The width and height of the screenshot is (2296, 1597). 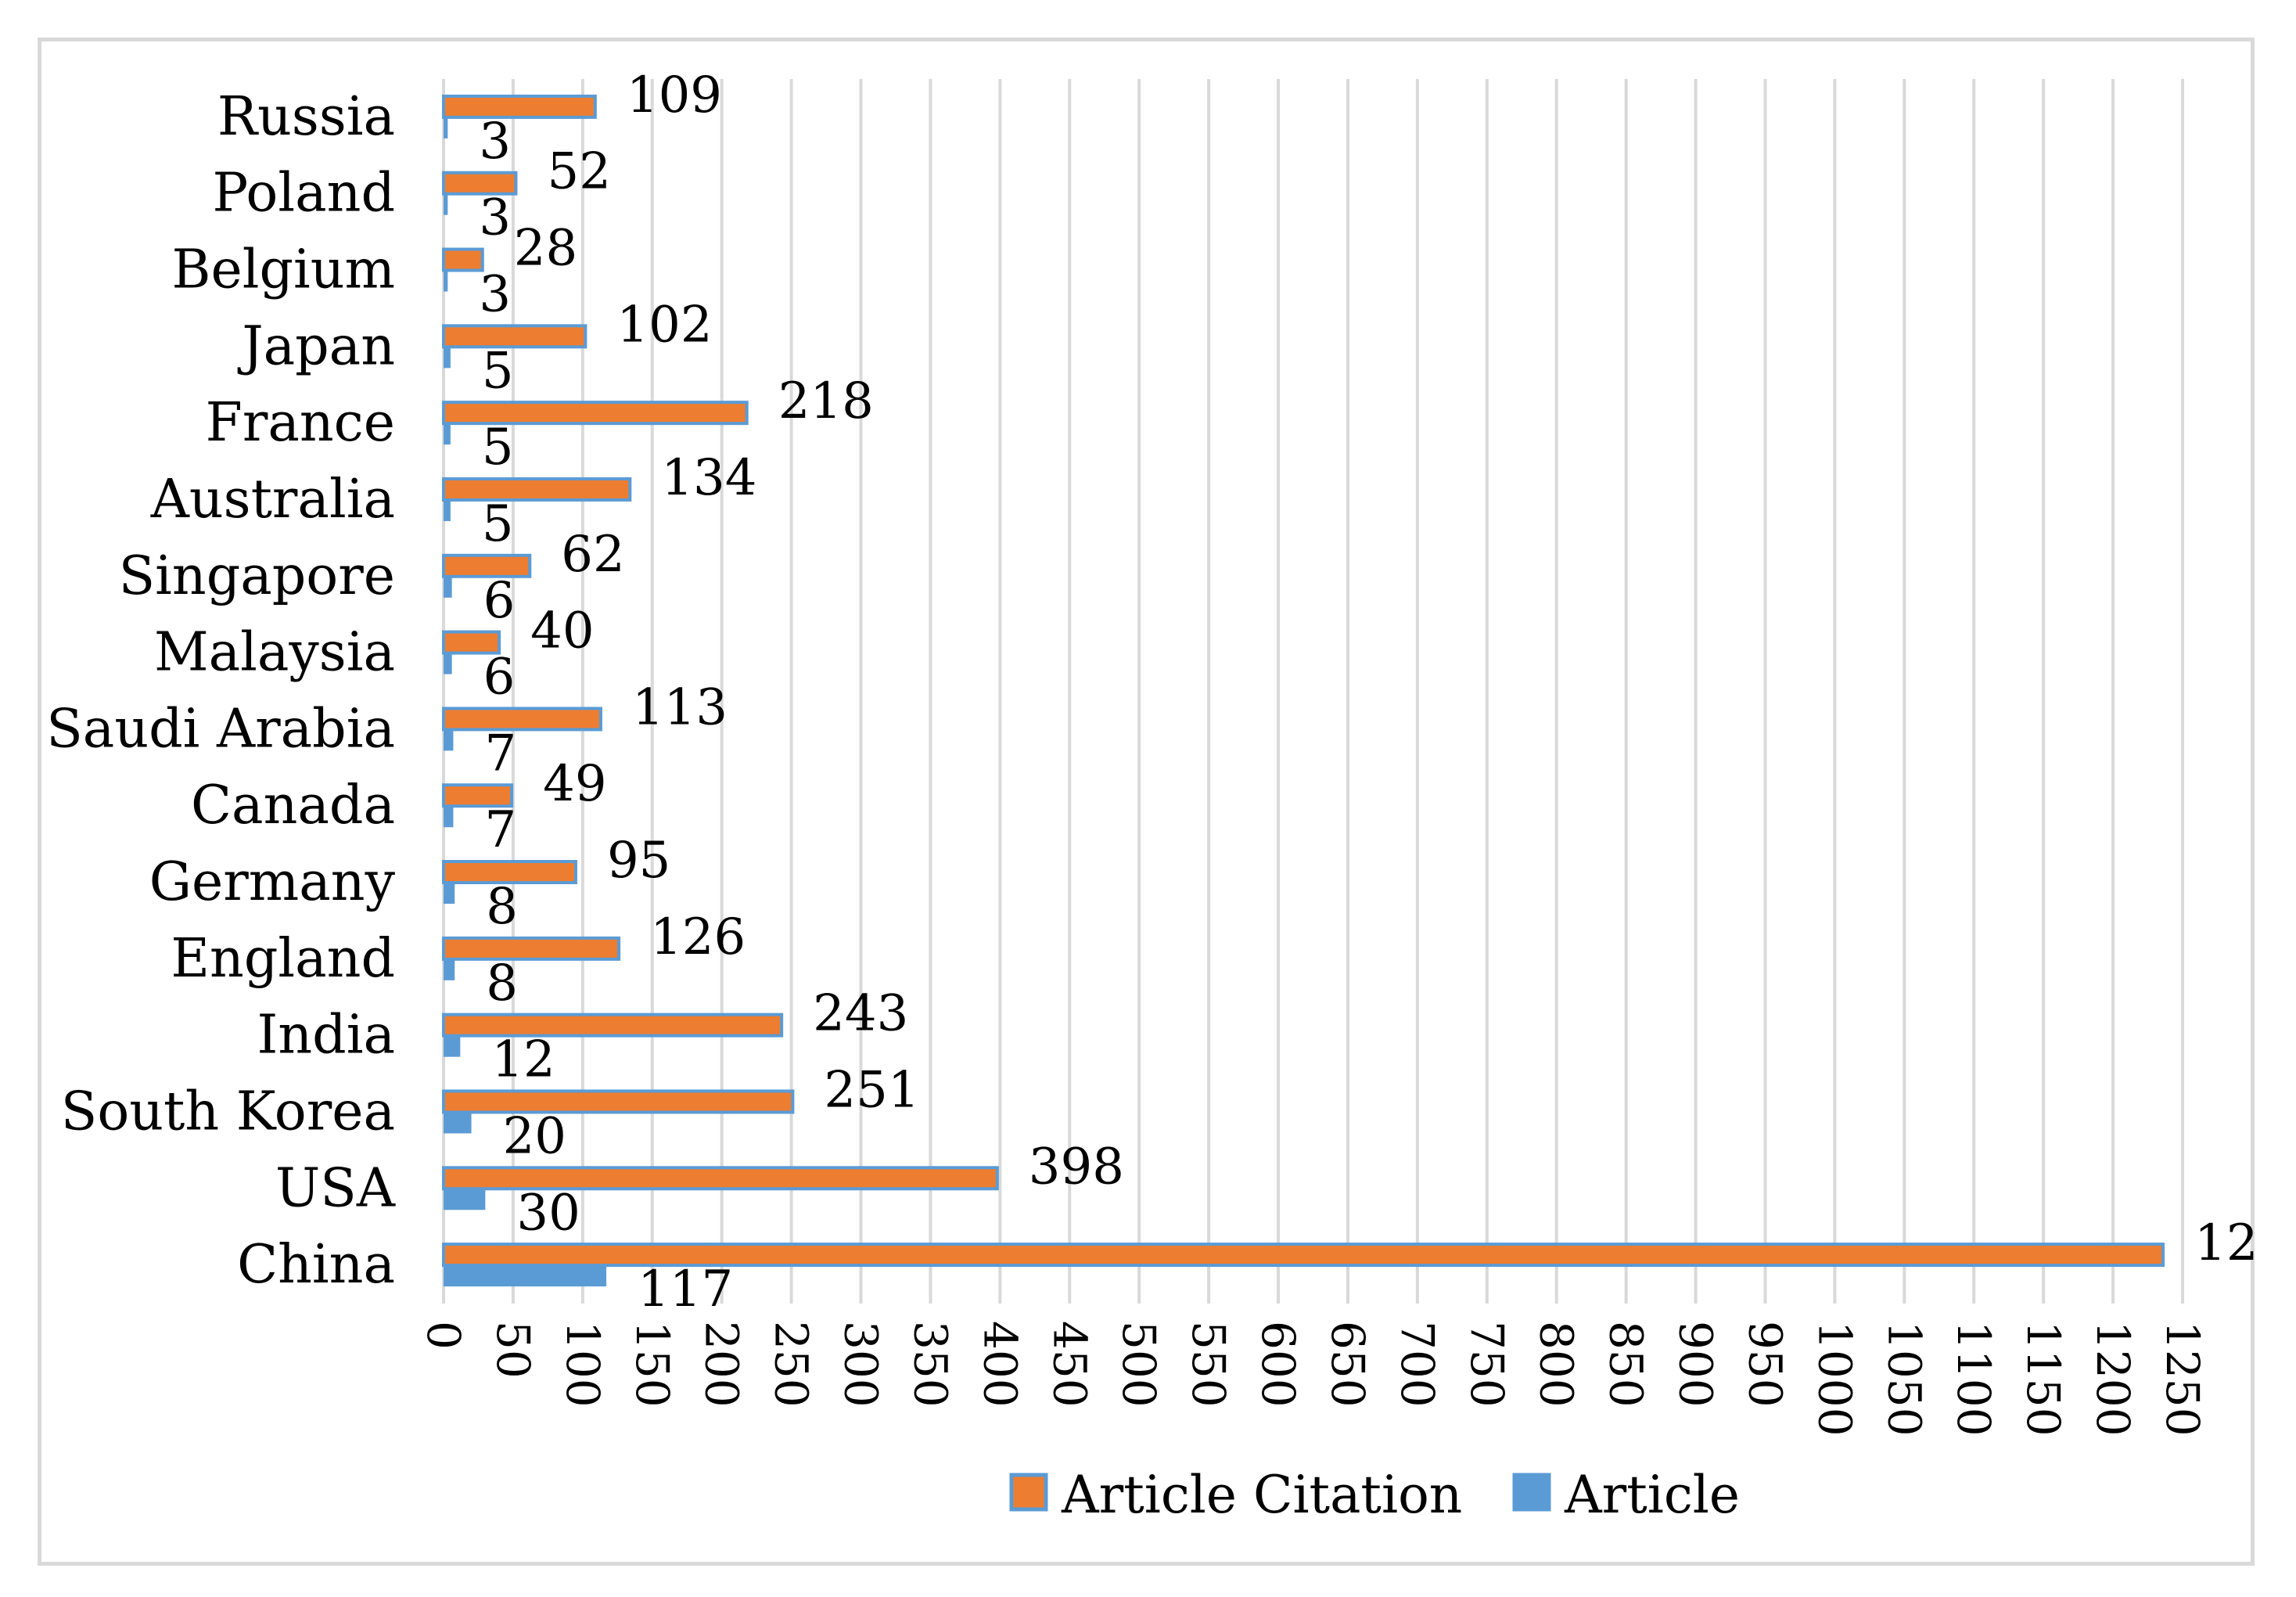 I want to click on data-label-article-russia: 3, so click(x=495, y=142).